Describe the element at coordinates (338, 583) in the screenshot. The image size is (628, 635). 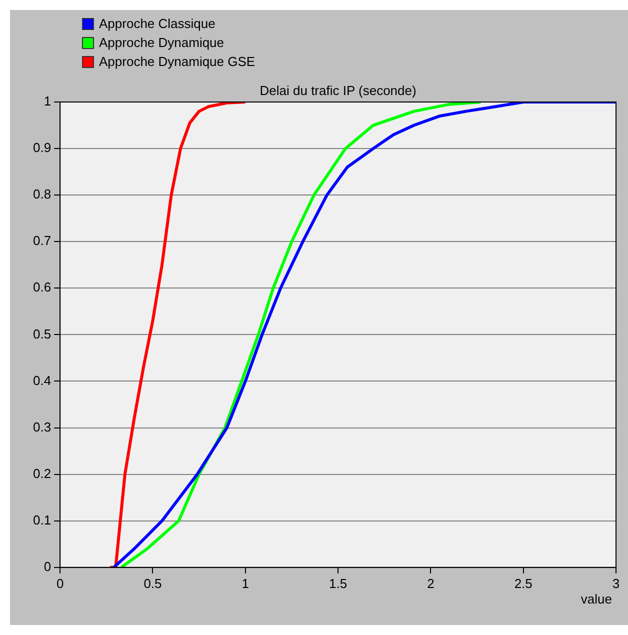
I see `x-tick-label: 1.5` at that location.